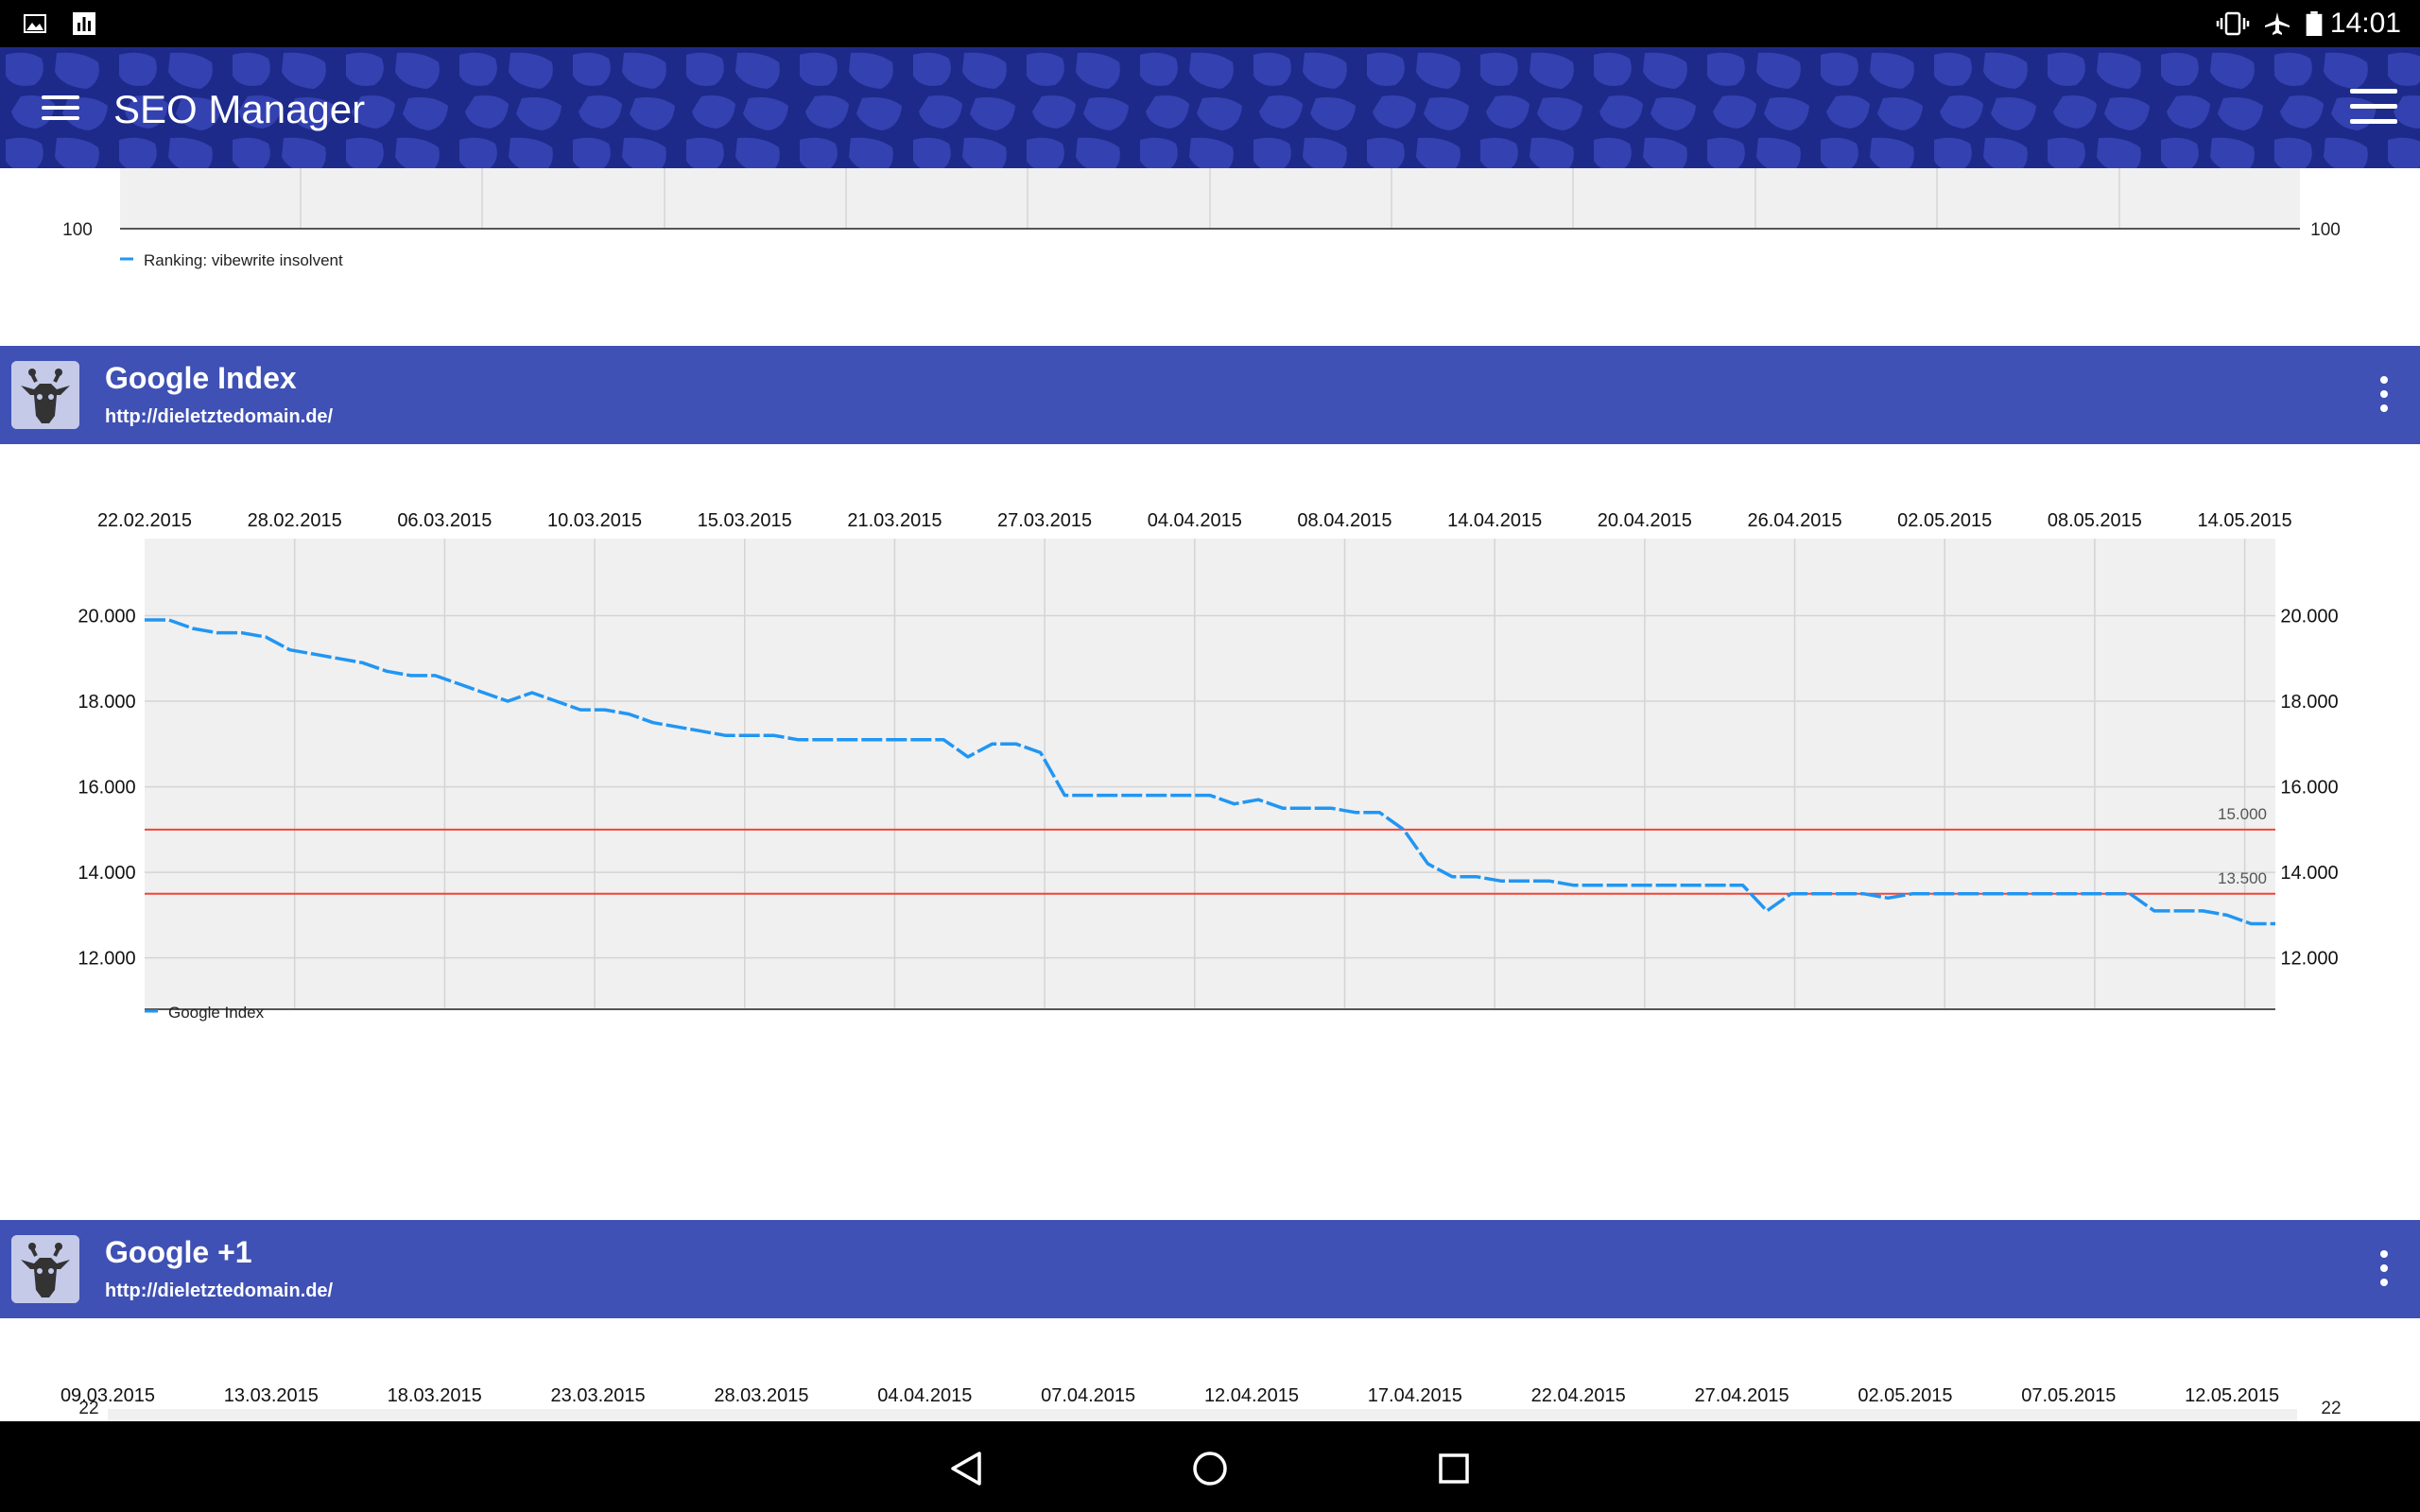  Describe the element at coordinates (239, 109) in the screenshot. I see `app-title: SEO Manager` at that location.